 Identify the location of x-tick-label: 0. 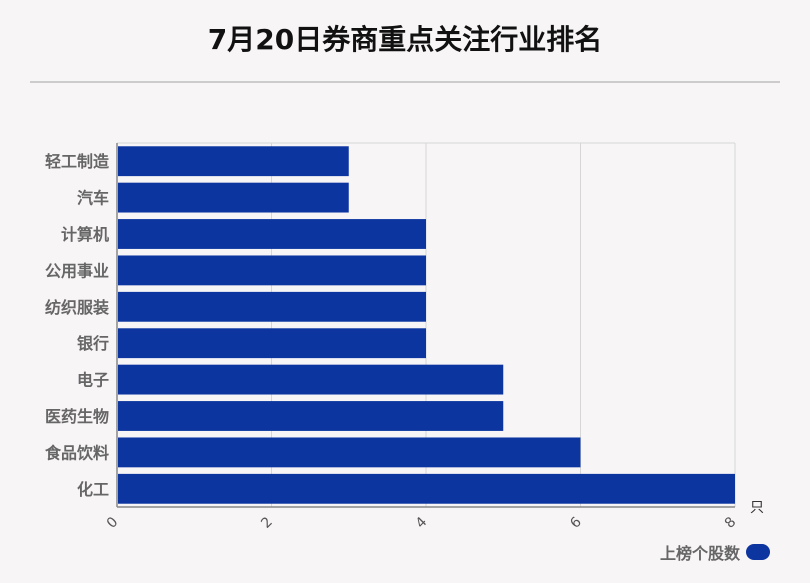
(113, 523).